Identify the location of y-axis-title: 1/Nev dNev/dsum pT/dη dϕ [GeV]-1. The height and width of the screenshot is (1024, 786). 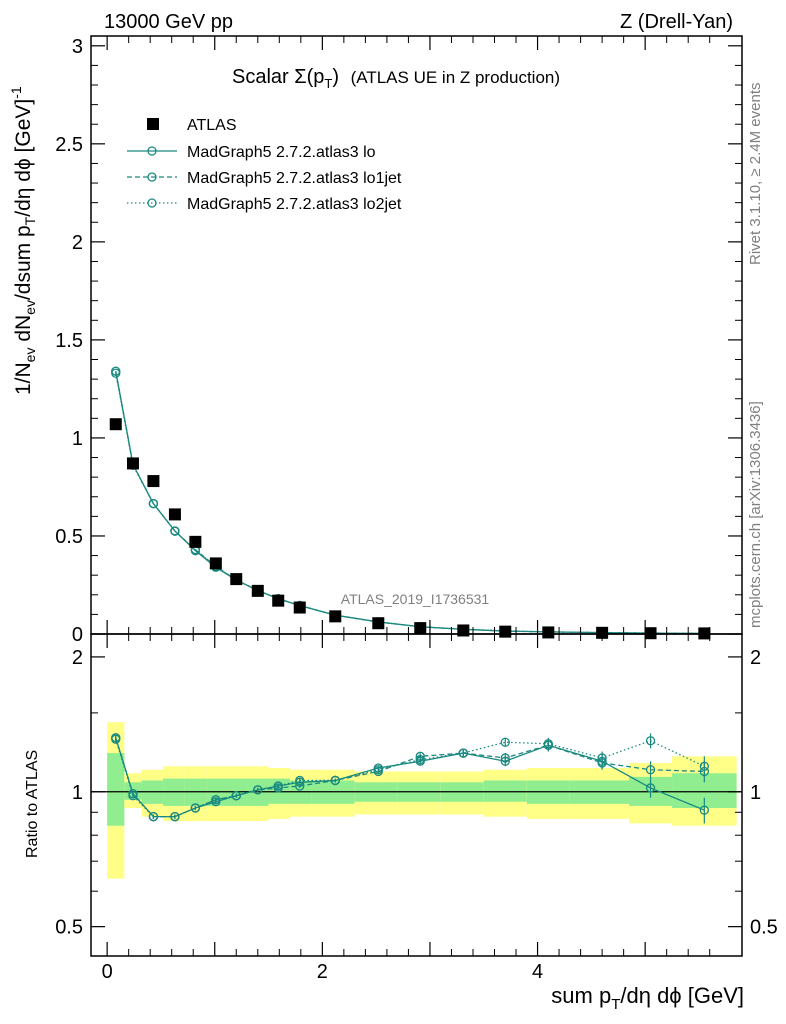
(23, 240).